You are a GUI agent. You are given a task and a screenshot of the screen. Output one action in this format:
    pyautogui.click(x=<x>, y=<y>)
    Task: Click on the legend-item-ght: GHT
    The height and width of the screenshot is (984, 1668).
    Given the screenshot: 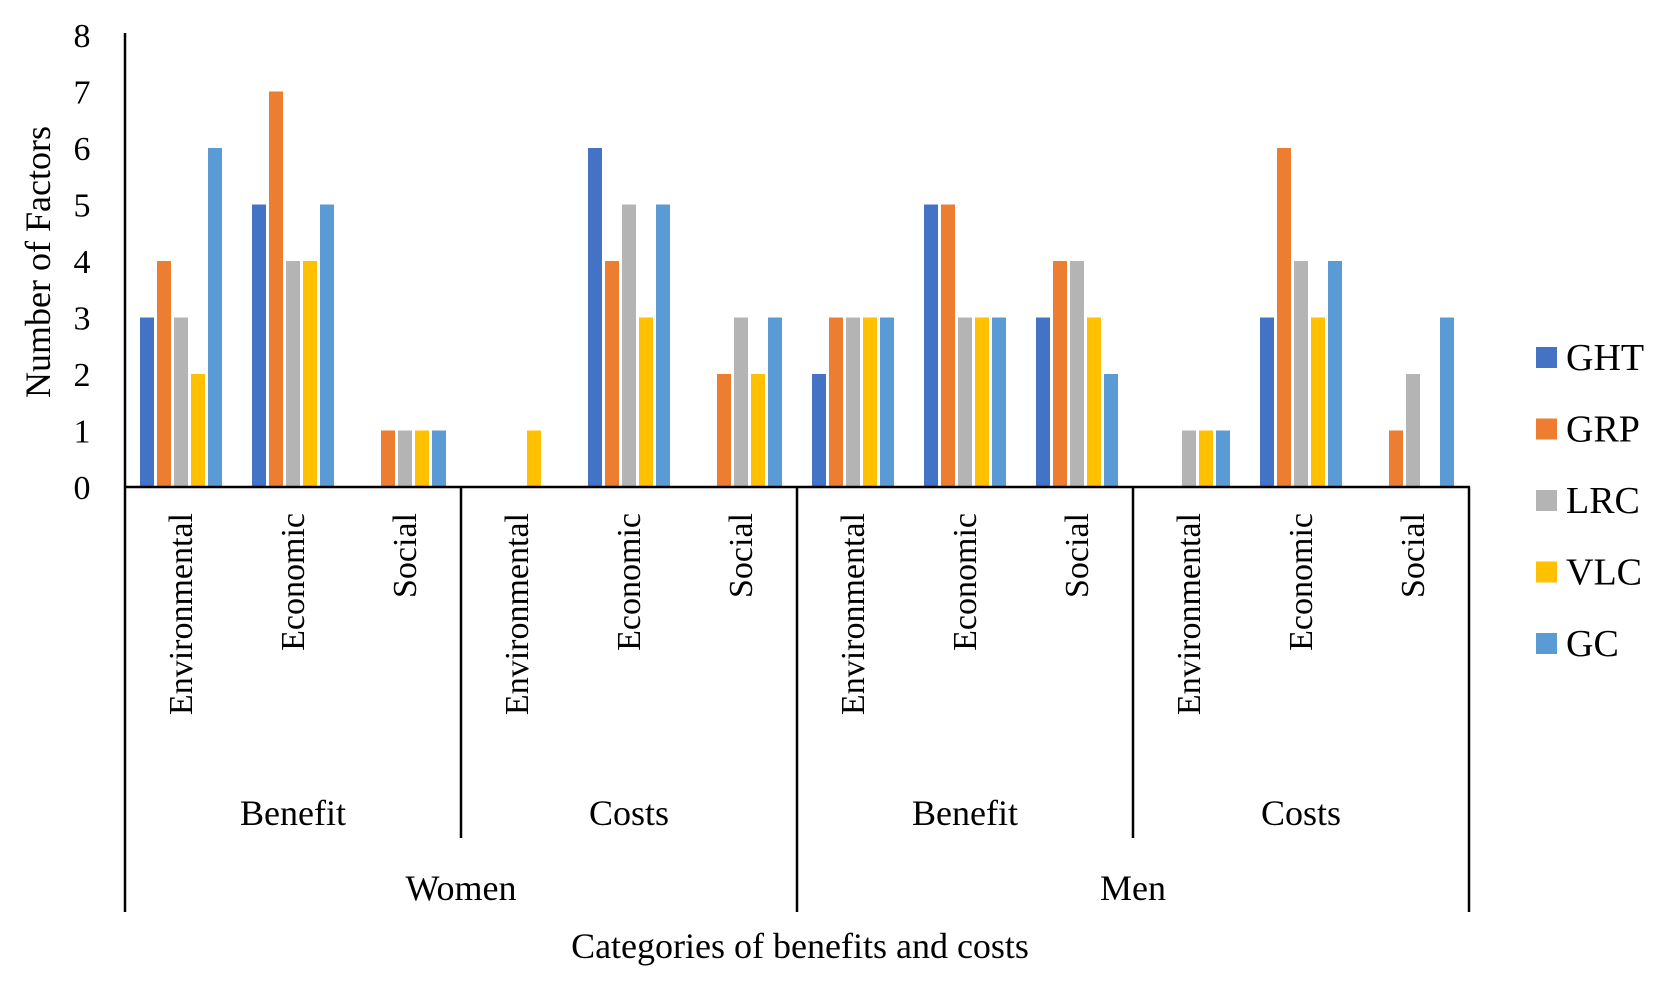 What is the action you would take?
    pyautogui.click(x=1590, y=358)
    